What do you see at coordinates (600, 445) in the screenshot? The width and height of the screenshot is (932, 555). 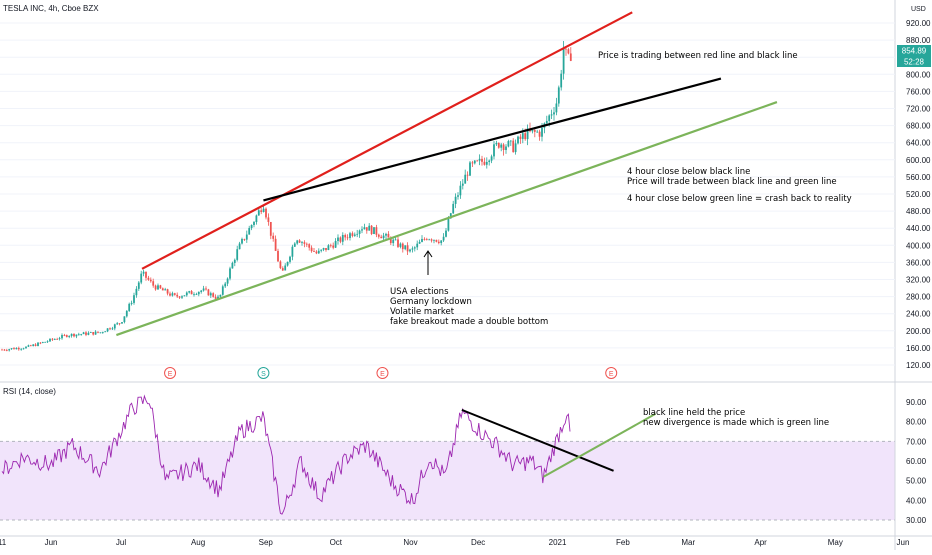 I see `rsi-trendline-green-line` at bounding box center [600, 445].